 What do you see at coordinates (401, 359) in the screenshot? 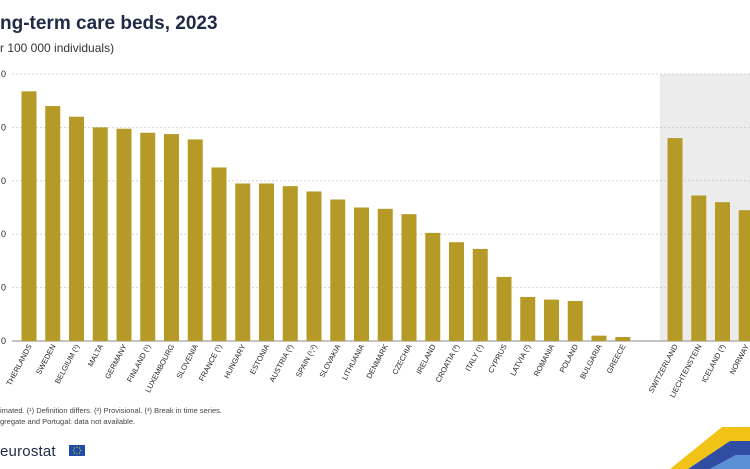
I see `x-tick-label: CZECHIA` at bounding box center [401, 359].